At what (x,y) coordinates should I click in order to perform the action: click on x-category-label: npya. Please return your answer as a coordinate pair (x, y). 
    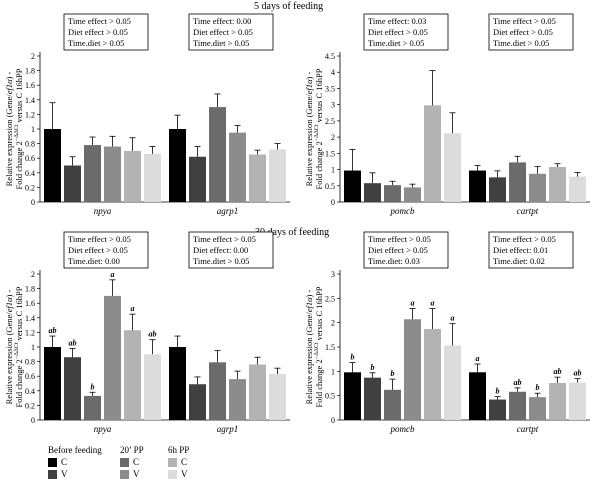
    Looking at the image, I should click on (103, 211).